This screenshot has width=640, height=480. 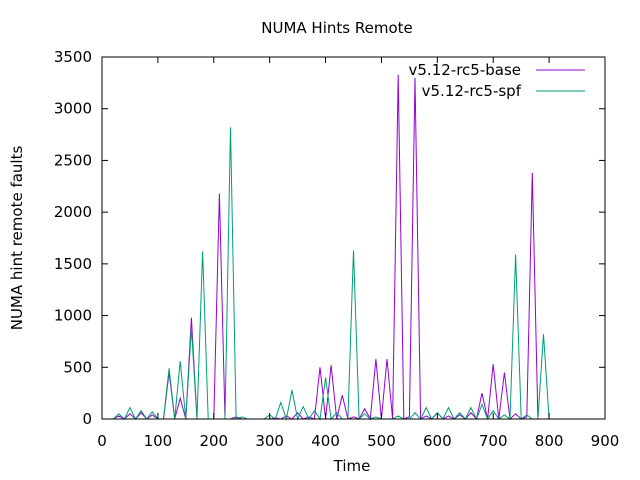 I want to click on x-tick-label: 900, so click(x=605, y=441).